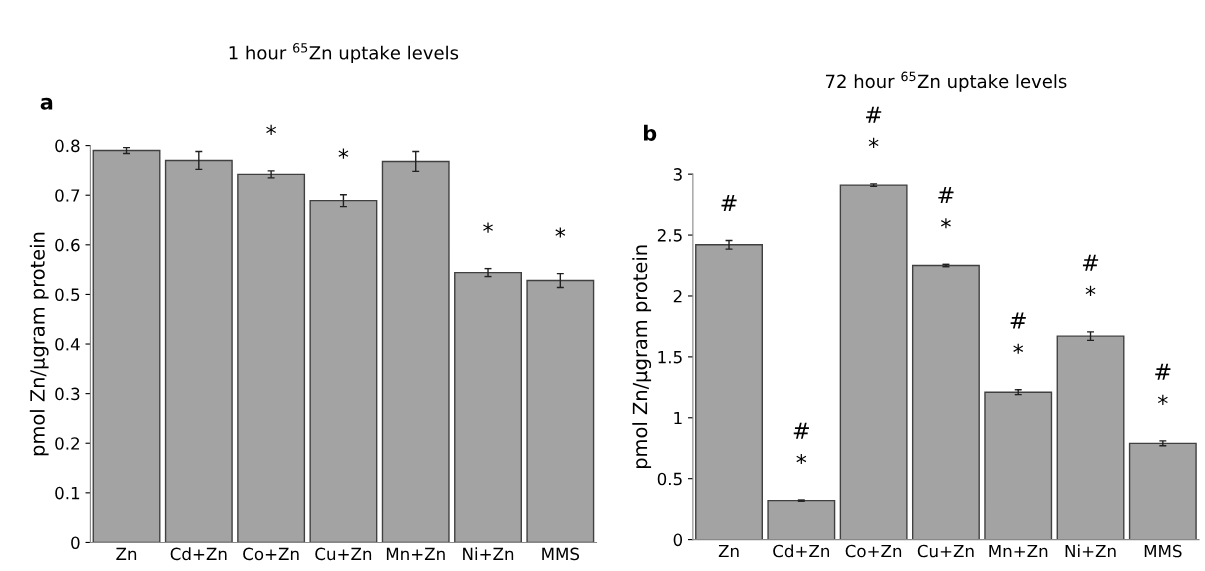  What do you see at coordinates (67, 493) in the screenshot?
I see `y-tick-label: 0.1` at bounding box center [67, 493].